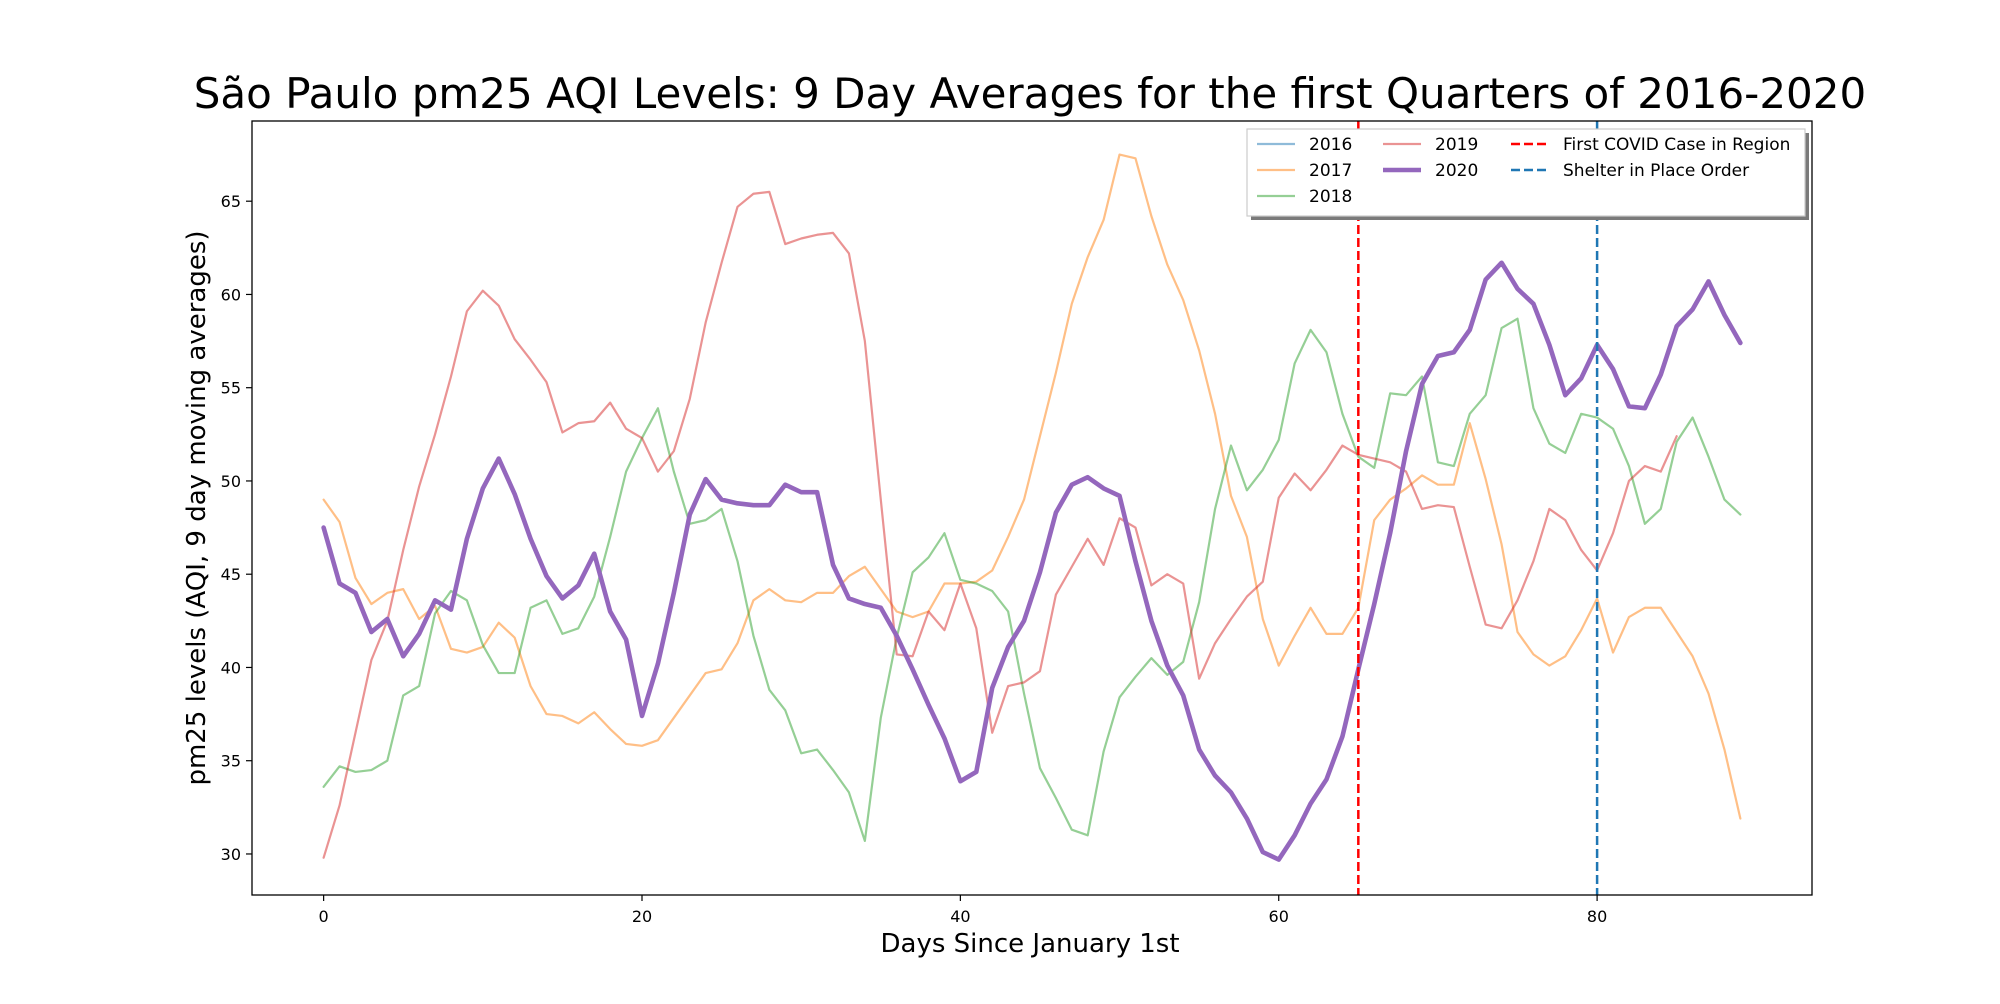 Image resolution: width=2000 pixels, height=1004 pixels. Describe the element at coordinates (960, 916) in the screenshot. I see `x-tick-label: 40` at that location.